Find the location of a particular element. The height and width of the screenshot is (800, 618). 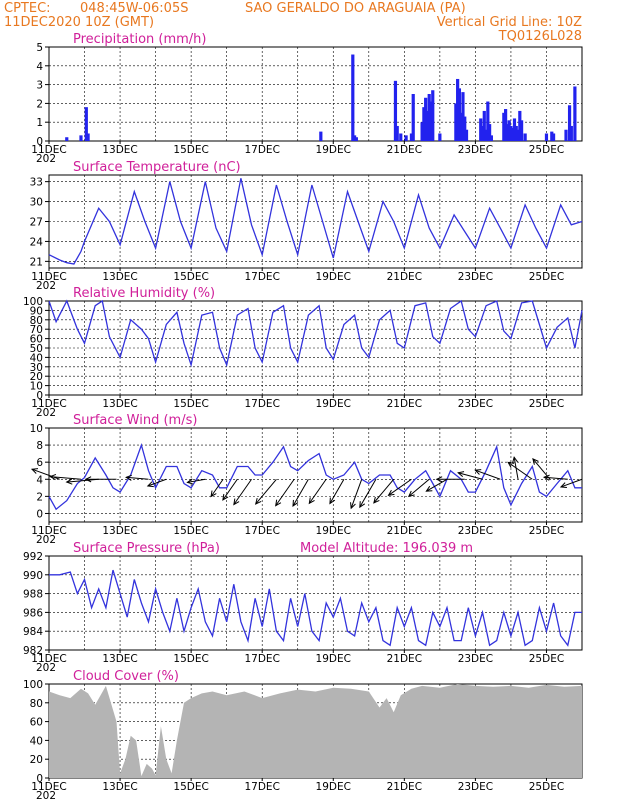

y-tick-label: 984 is located at coordinates (33, 632).